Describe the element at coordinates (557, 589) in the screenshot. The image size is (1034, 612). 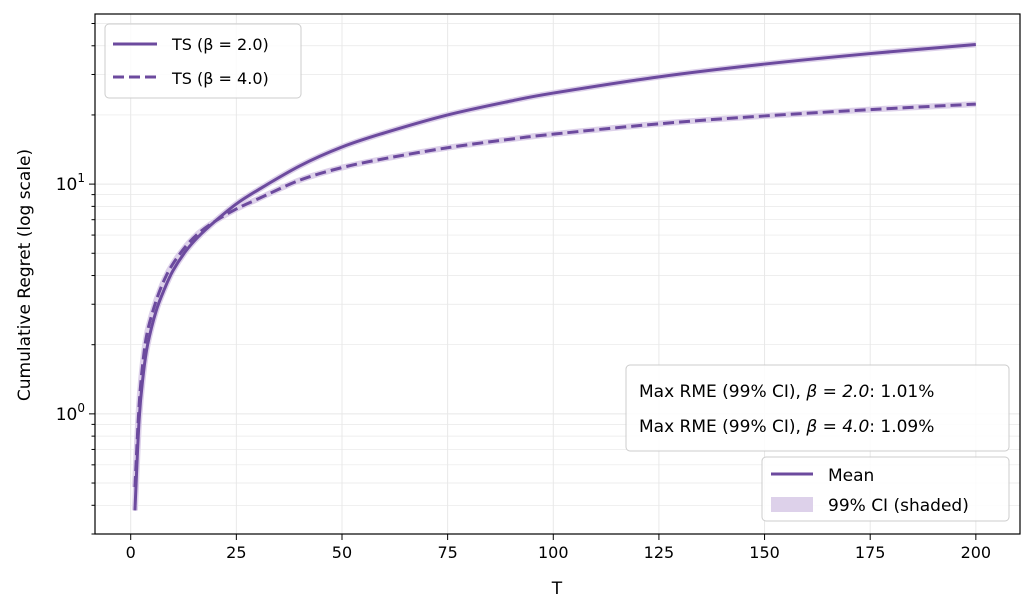
I see `x-axis-label: T` at that location.